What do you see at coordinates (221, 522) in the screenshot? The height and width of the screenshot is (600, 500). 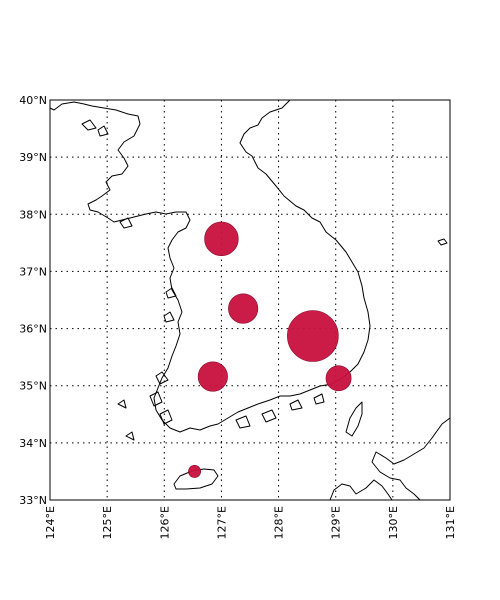 I see `longitude-tick-label: 127°E` at bounding box center [221, 522].